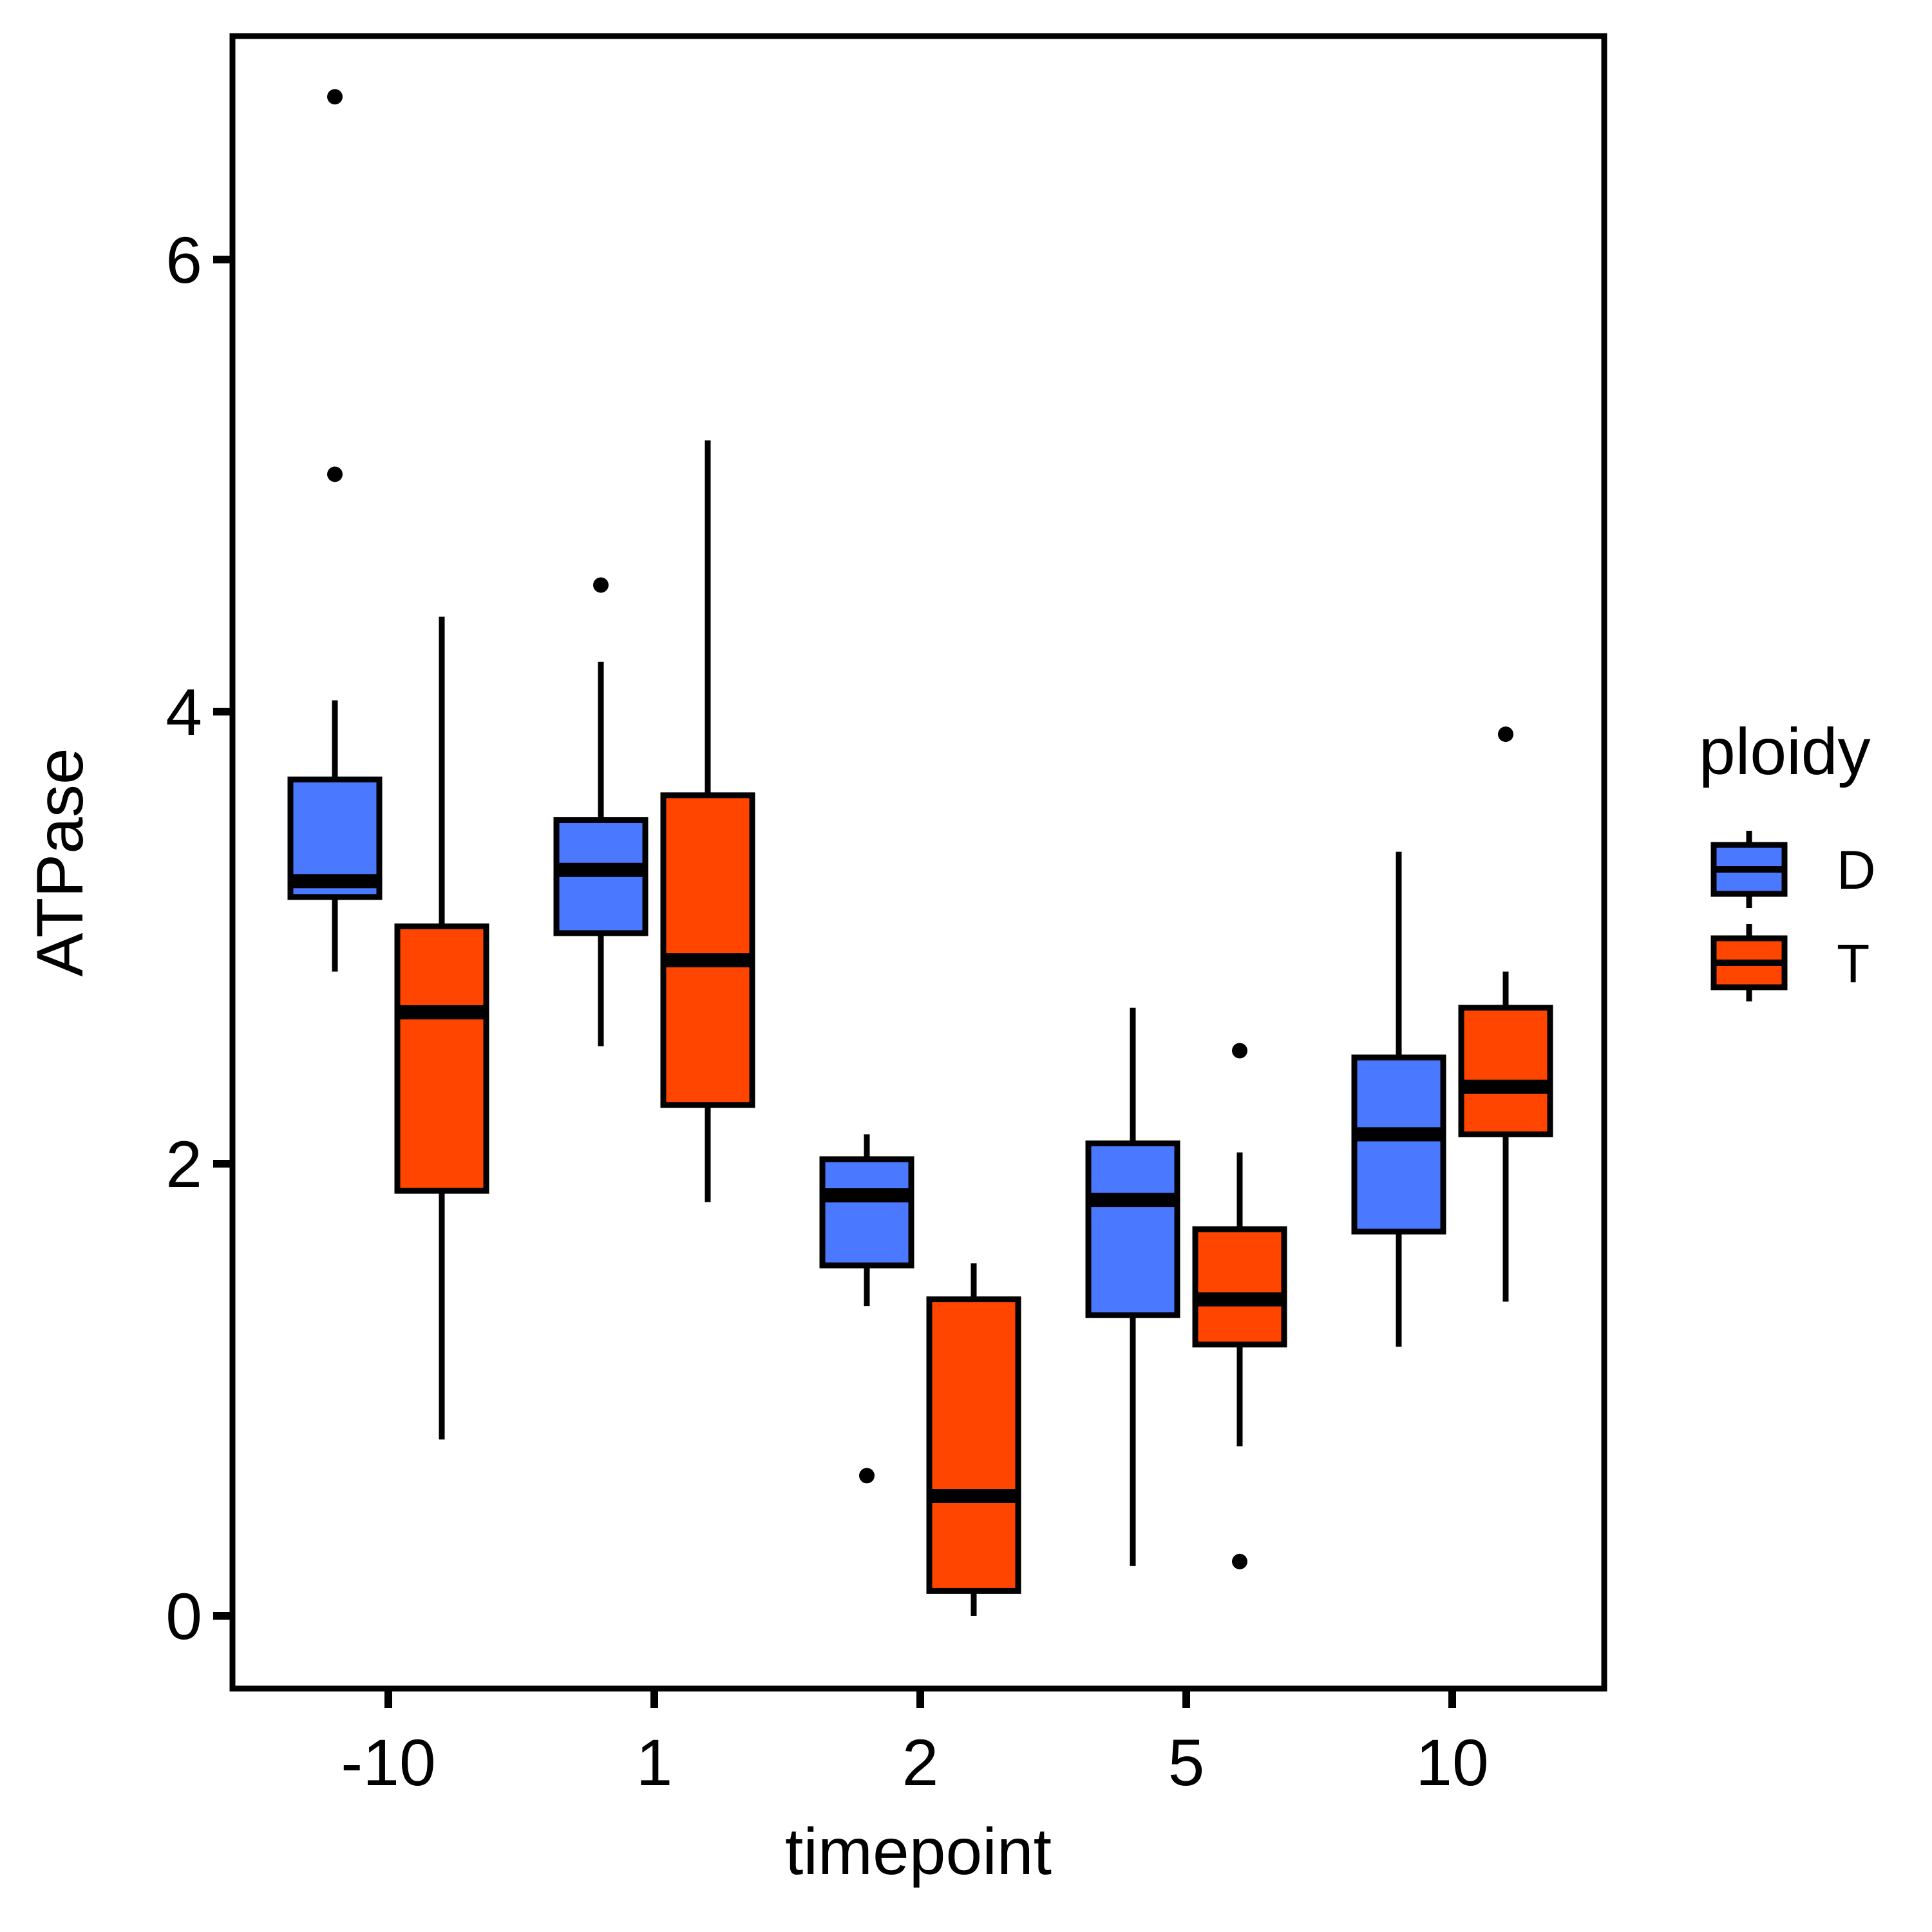 This screenshot has width=1932, height=1932. What do you see at coordinates (1853, 964) in the screenshot?
I see `legend-label: T` at bounding box center [1853, 964].